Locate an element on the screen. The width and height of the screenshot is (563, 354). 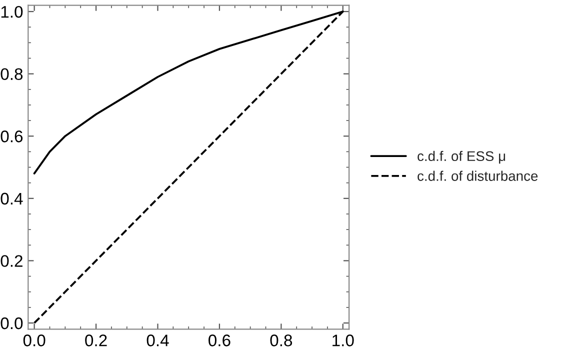
x-tick-label: 0.0 is located at coordinates (34, 340).